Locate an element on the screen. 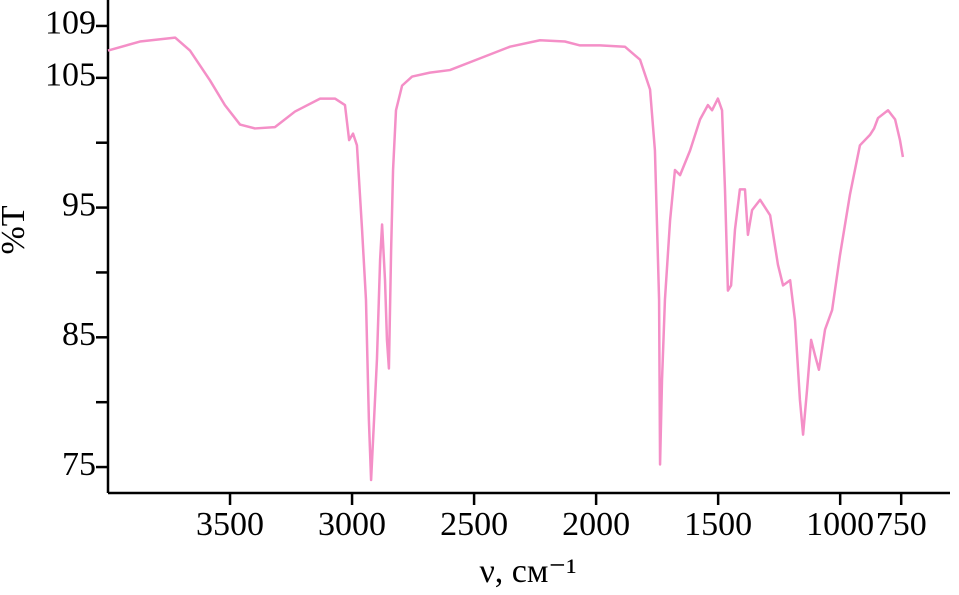  x-tick-label: 3000 is located at coordinates (352, 524).